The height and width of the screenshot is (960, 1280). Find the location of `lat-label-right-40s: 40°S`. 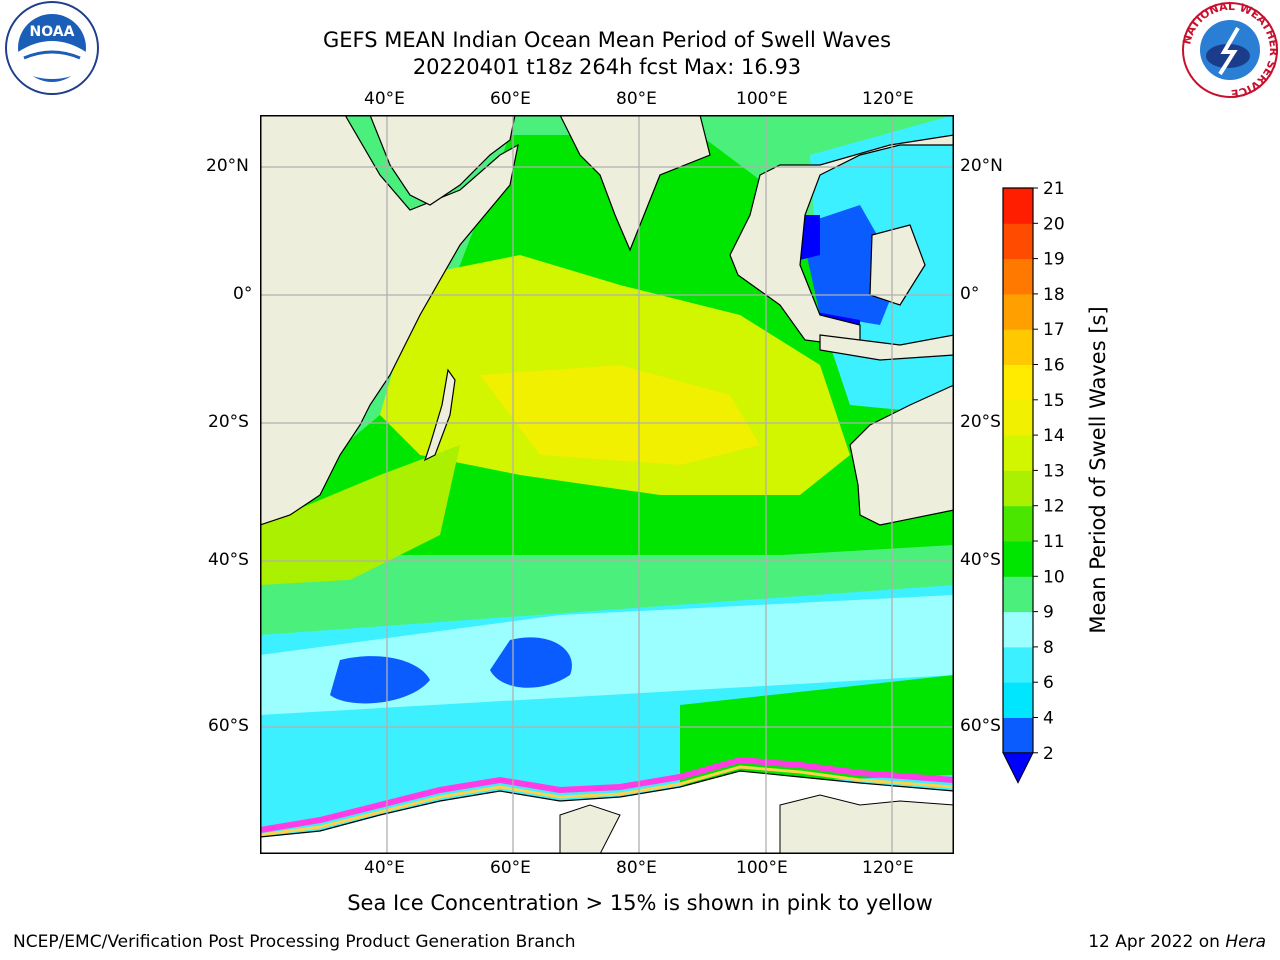

lat-label-right-40s: 40°S is located at coordinates (980, 560).